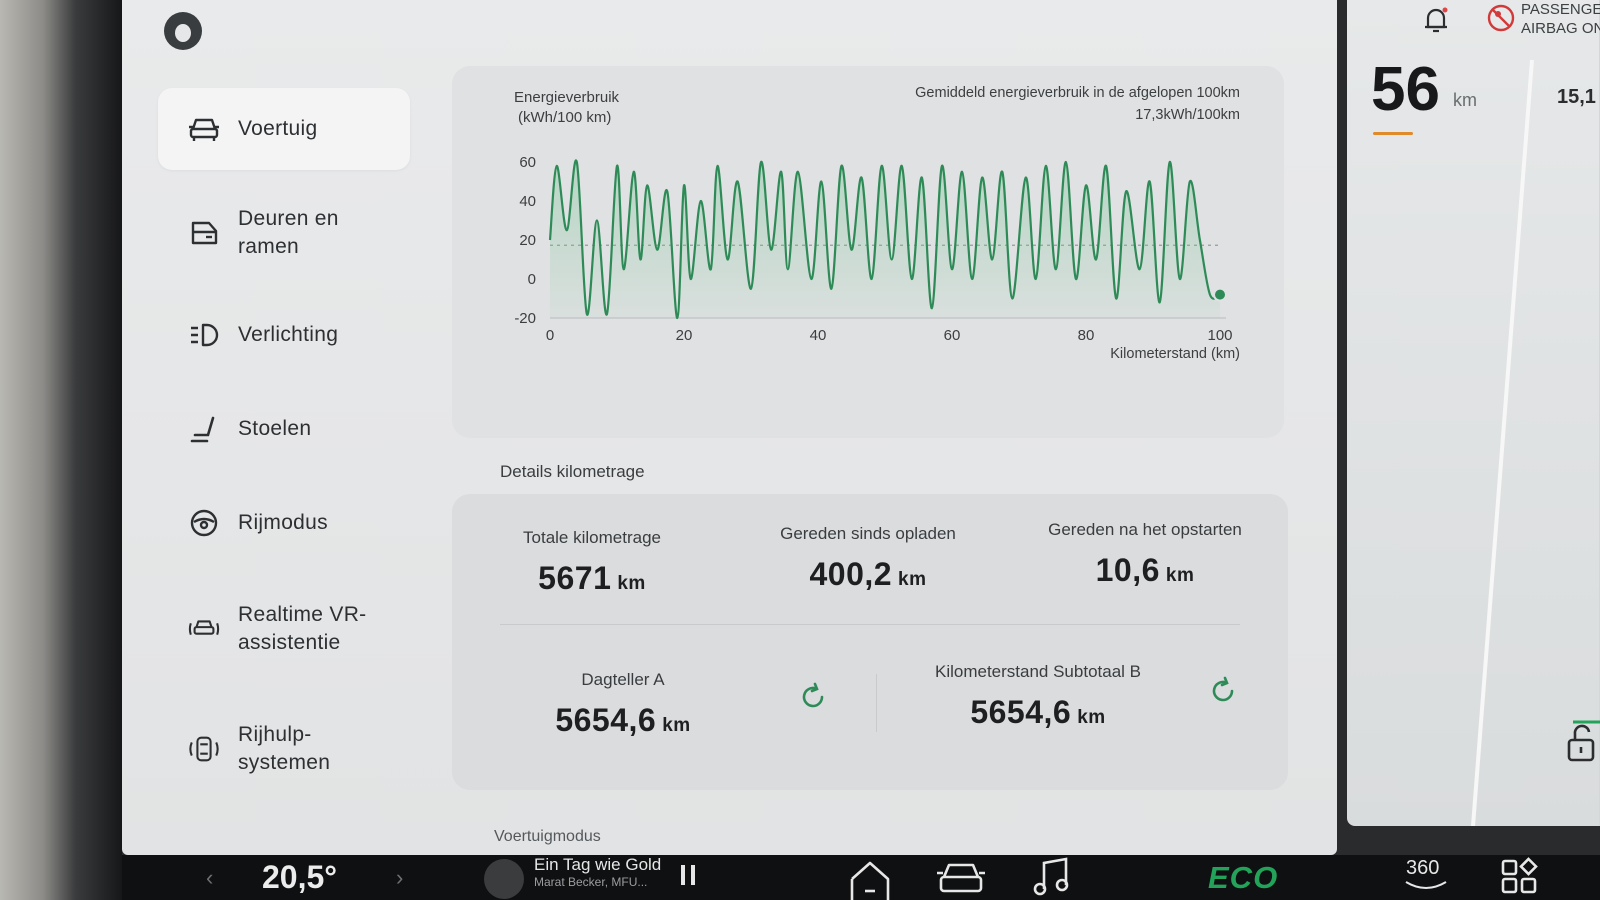 The height and width of the screenshot is (900, 1600). I want to click on airbag-line2: AIRBAG ON, so click(1560, 28).